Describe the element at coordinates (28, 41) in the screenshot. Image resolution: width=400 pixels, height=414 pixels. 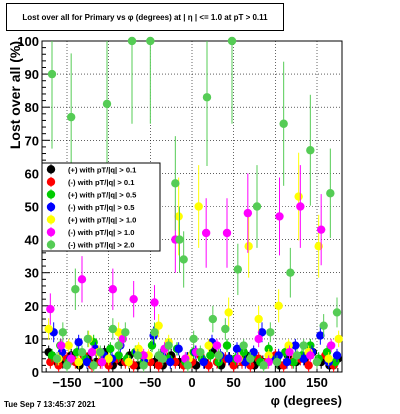
I see `y-tick-label: 100` at that location.